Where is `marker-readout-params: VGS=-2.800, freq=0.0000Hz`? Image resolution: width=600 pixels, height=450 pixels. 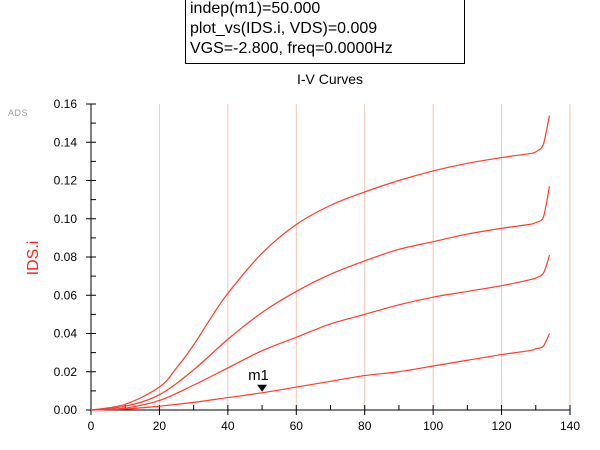 marker-readout-params: VGS=-2.800, freq=0.0000Hz is located at coordinates (291, 48).